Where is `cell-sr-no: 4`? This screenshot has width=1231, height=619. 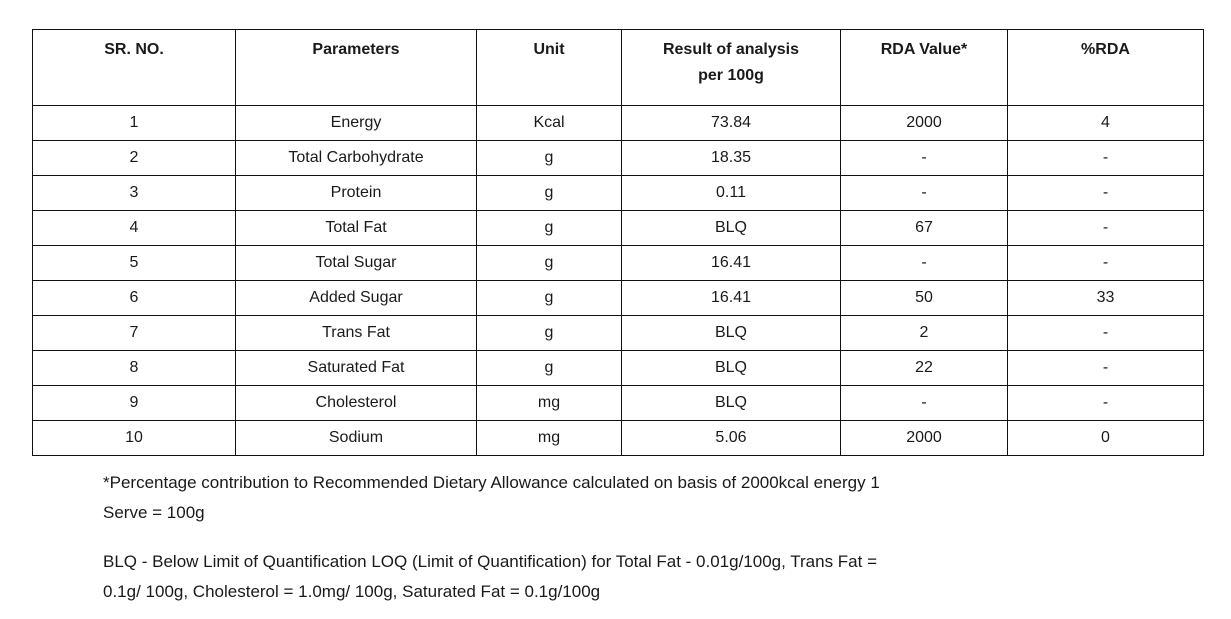 cell-sr-no: 4 is located at coordinates (134, 228).